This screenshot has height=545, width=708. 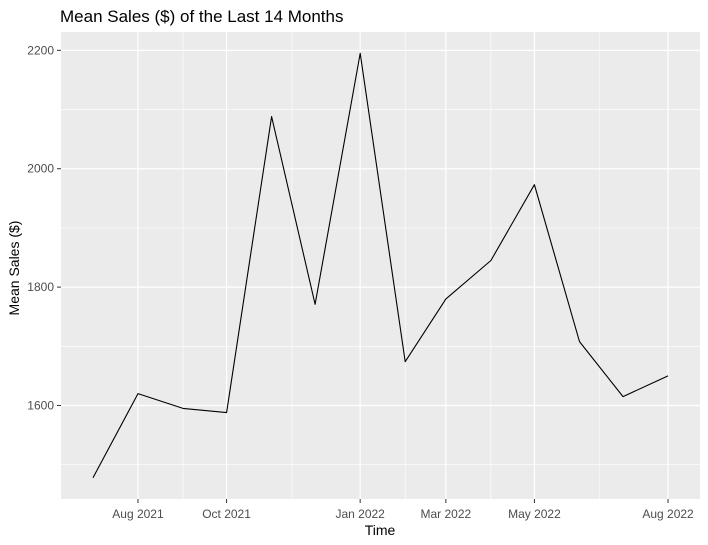 I want to click on y-tick-label: 1600, so click(x=40, y=405).